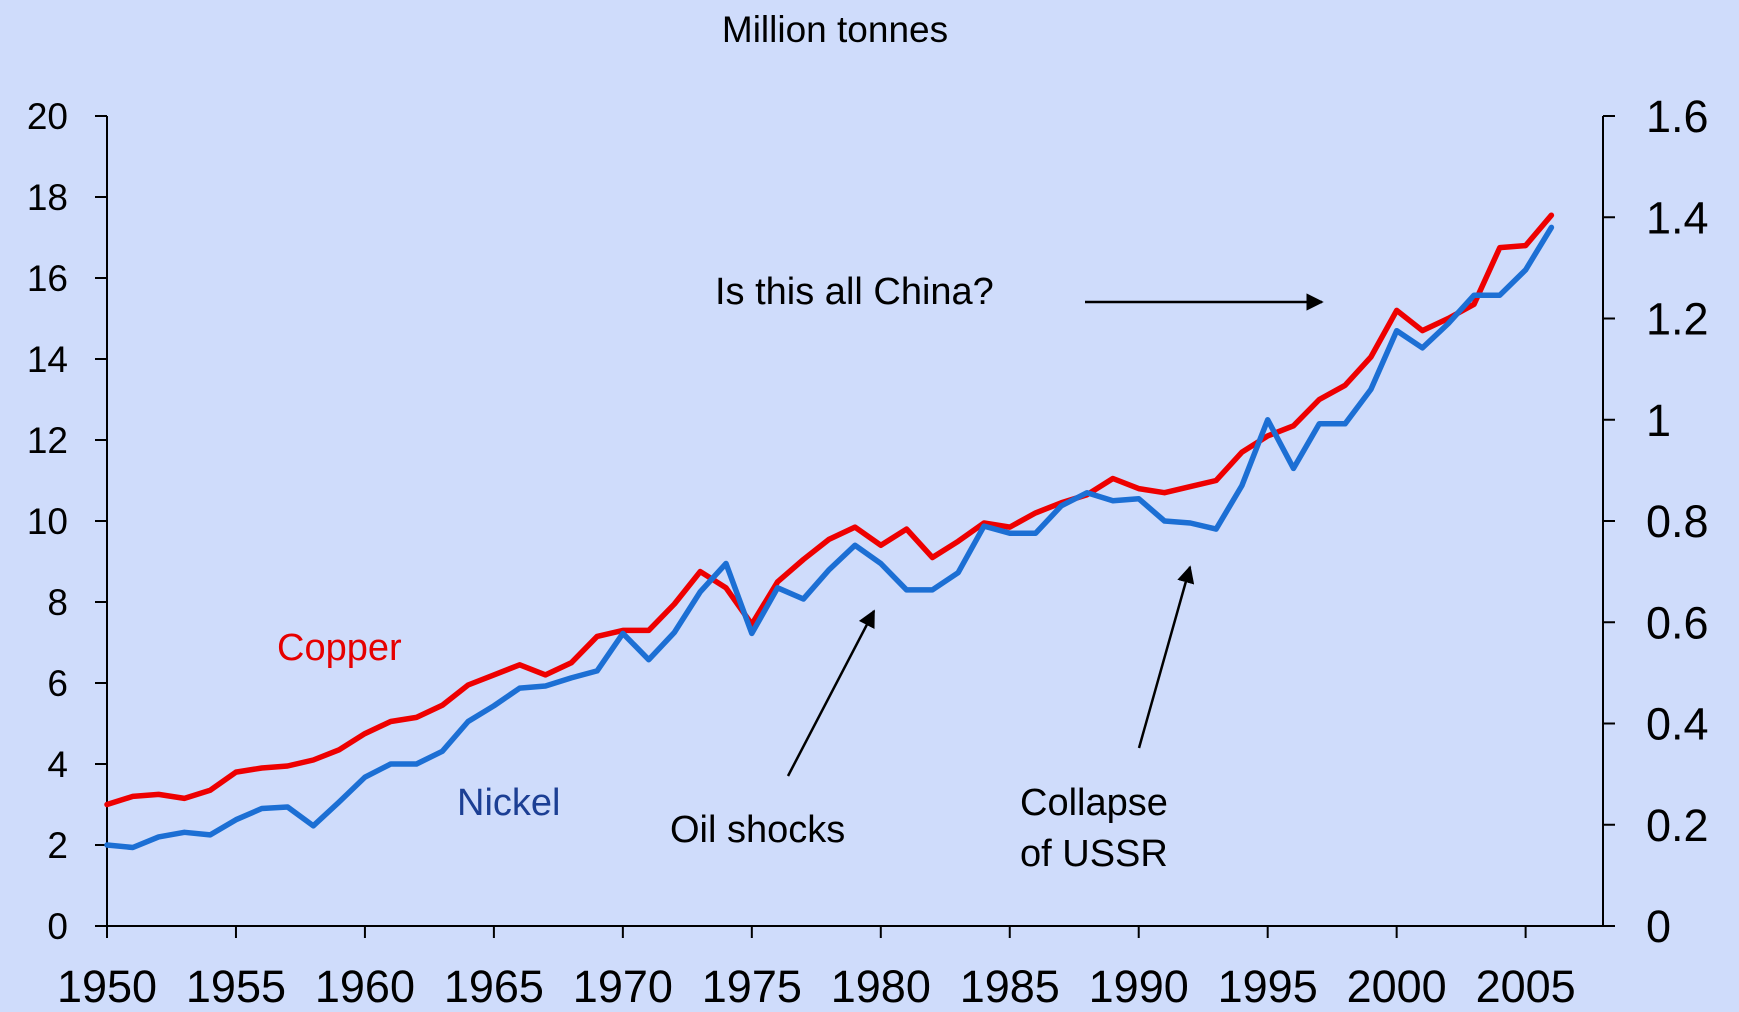  Describe the element at coordinates (1397, 986) in the screenshot. I see `x-tick-label: 2000` at that location.